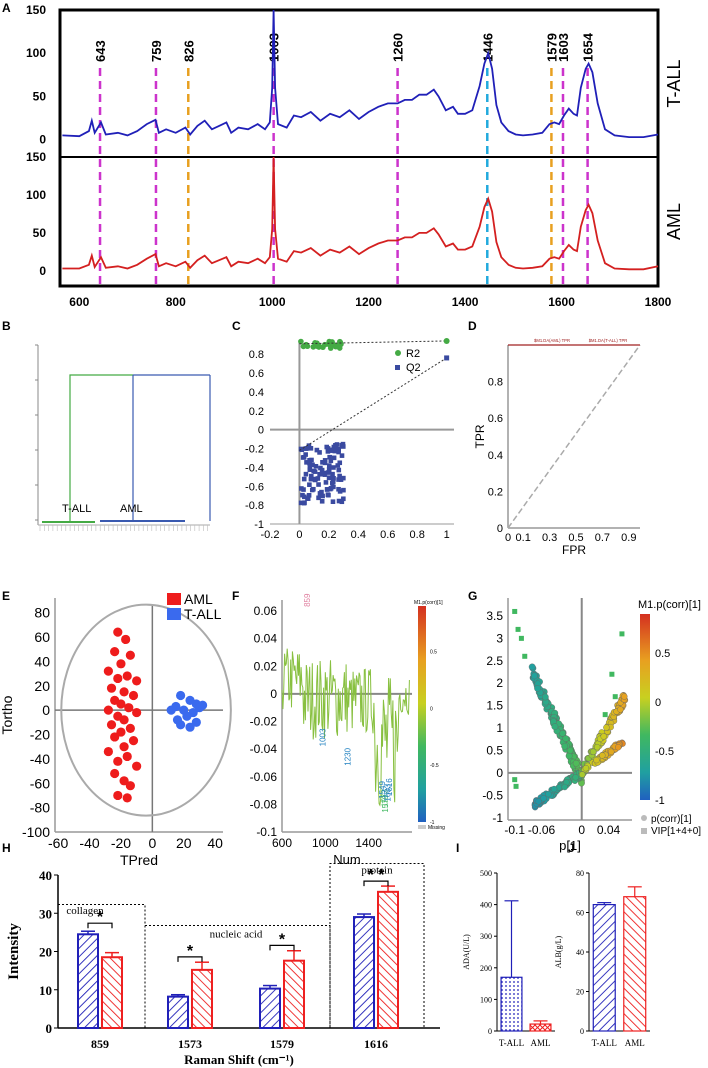  What do you see at coordinates (100, 917) in the screenshot?
I see `sig-star-collagen: *` at bounding box center [100, 917].